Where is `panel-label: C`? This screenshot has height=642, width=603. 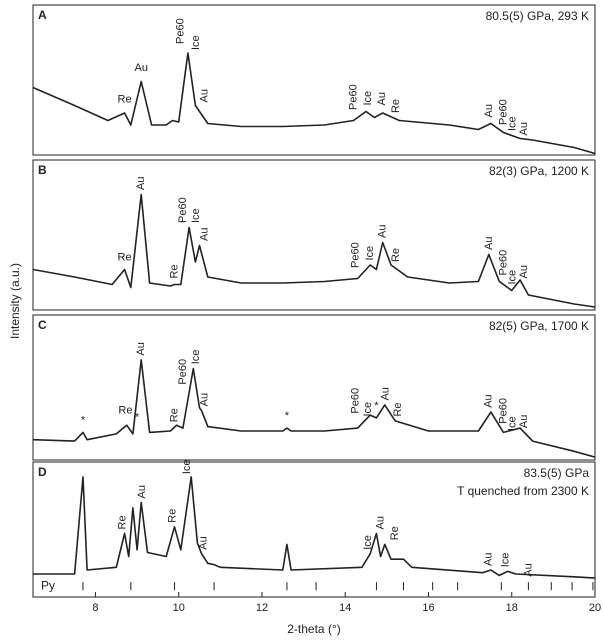
panel-label: C is located at coordinates (42, 325).